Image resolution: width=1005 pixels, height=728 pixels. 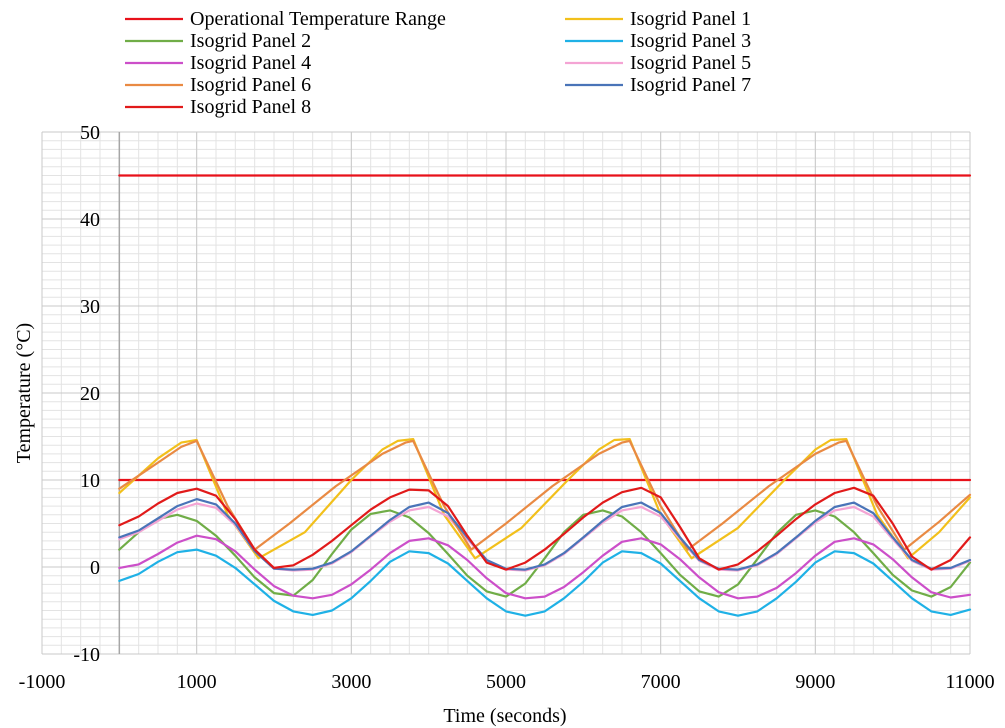 I want to click on legend-item: Isogrid Panel 2, so click(x=218, y=41).